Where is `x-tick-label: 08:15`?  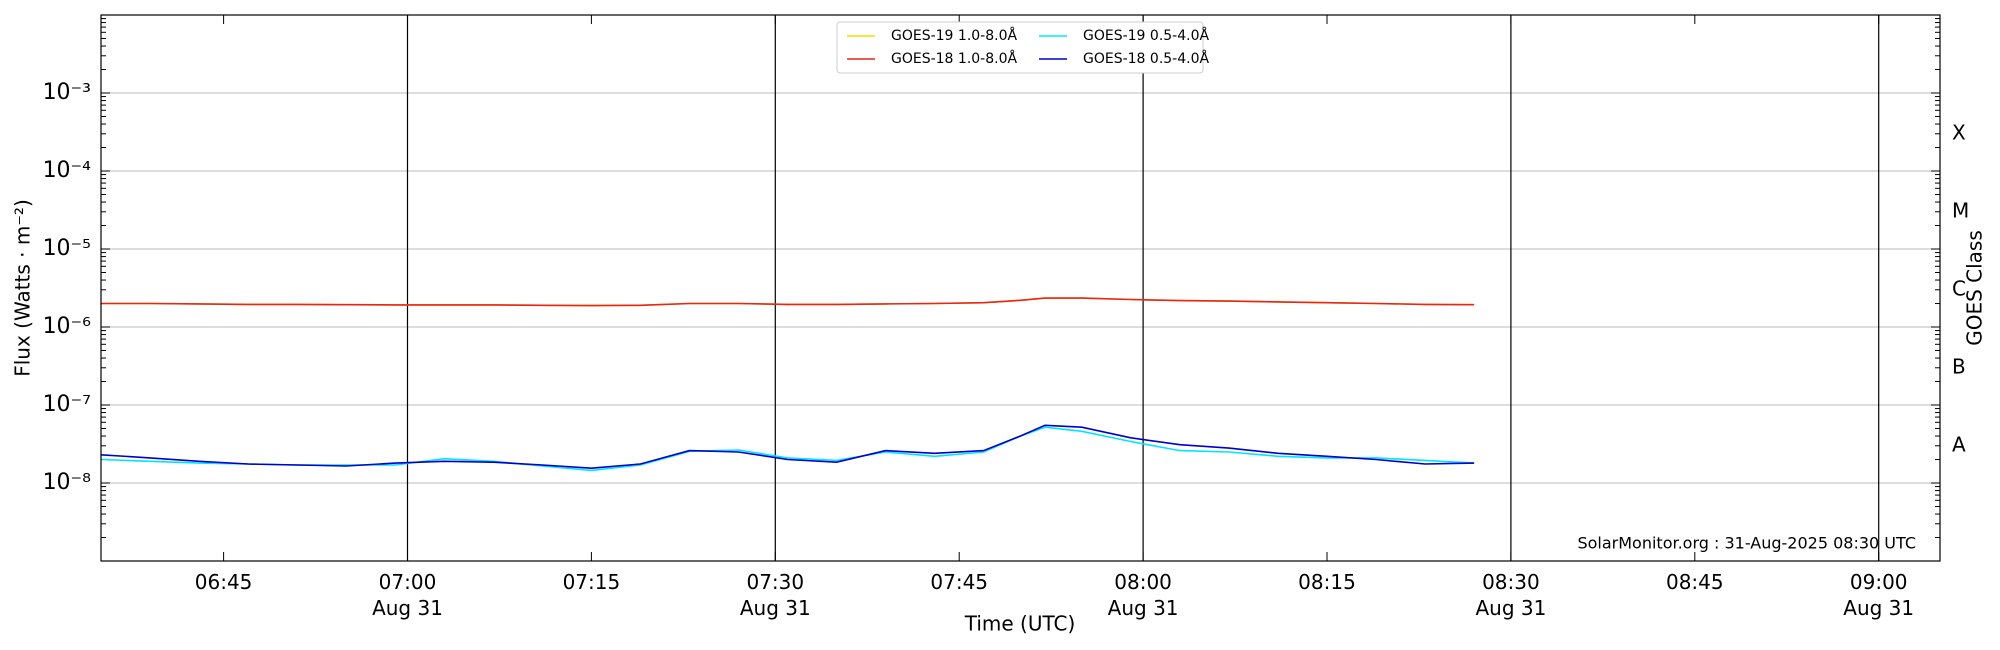
x-tick-label: 08:15 is located at coordinates (1327, 582).